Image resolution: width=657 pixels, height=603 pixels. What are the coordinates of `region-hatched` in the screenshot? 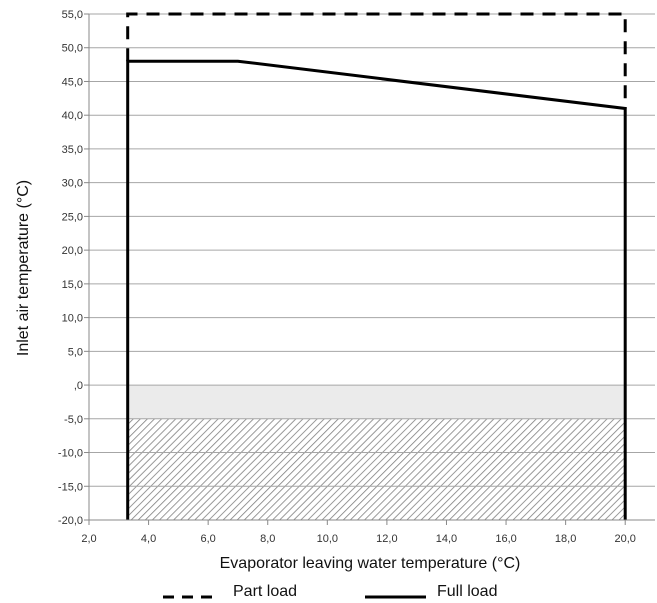 It's located at (376, 469).